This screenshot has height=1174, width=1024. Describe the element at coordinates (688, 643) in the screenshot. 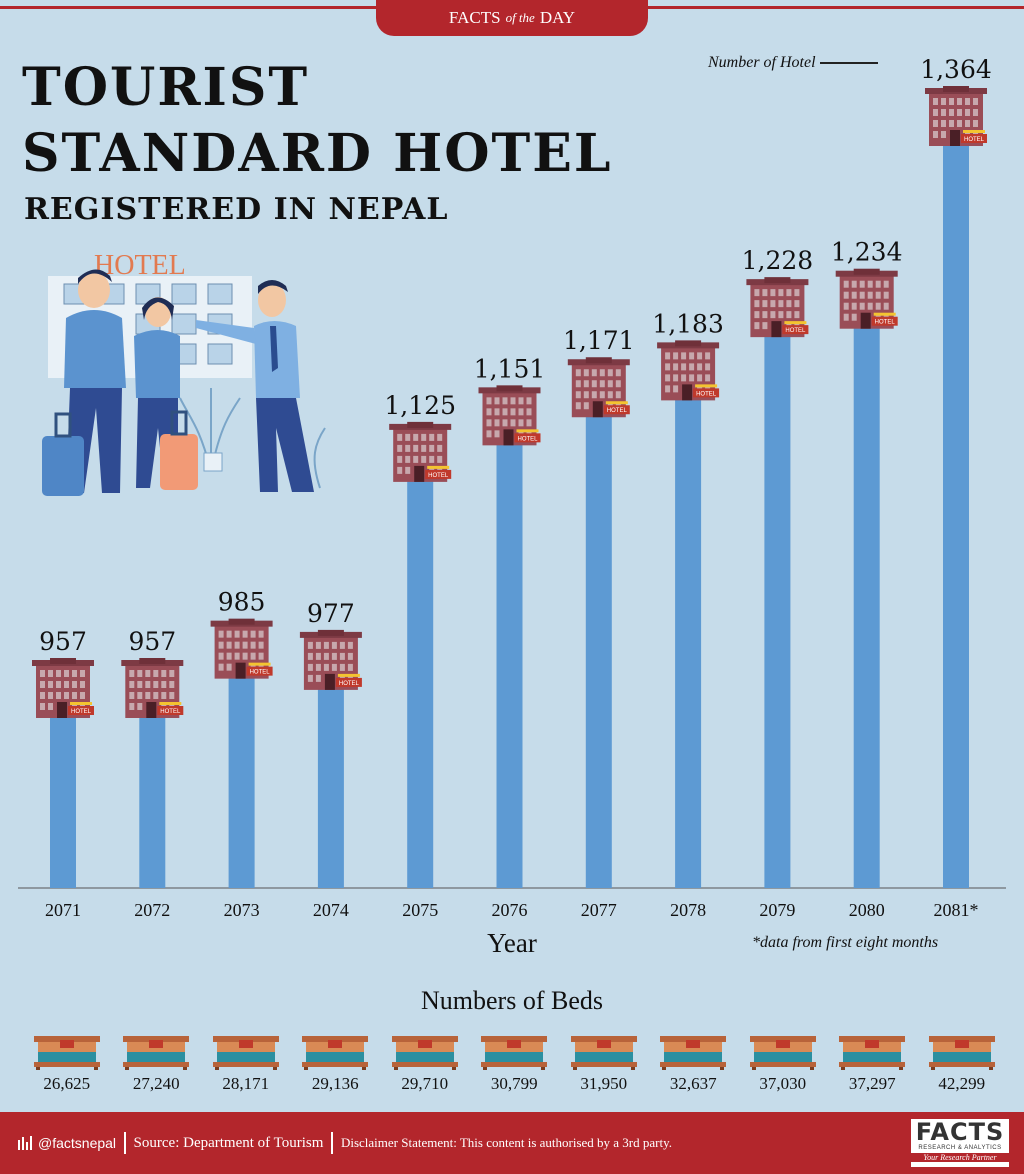

I see `bar-2078` at that location.